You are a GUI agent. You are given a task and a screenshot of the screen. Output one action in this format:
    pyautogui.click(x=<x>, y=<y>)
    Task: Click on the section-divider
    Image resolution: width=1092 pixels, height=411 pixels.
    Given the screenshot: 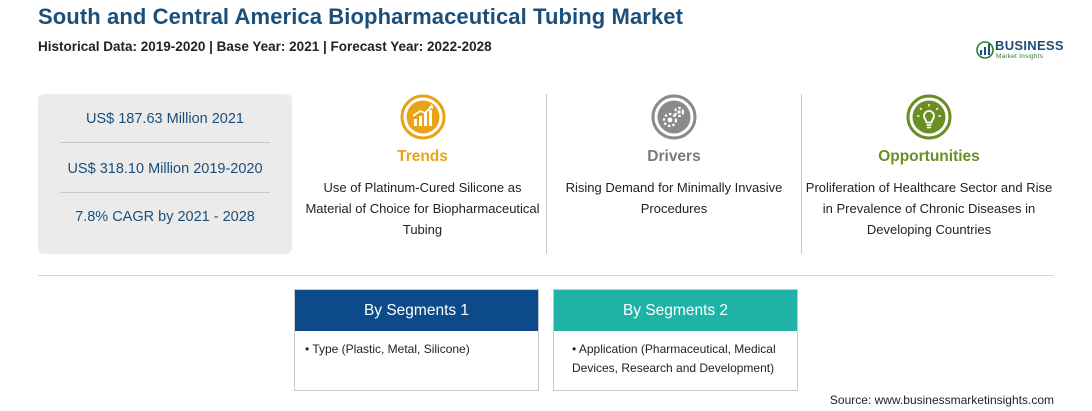 What is the action you would take?
    pyautogui.click(x=546, y=275)
    